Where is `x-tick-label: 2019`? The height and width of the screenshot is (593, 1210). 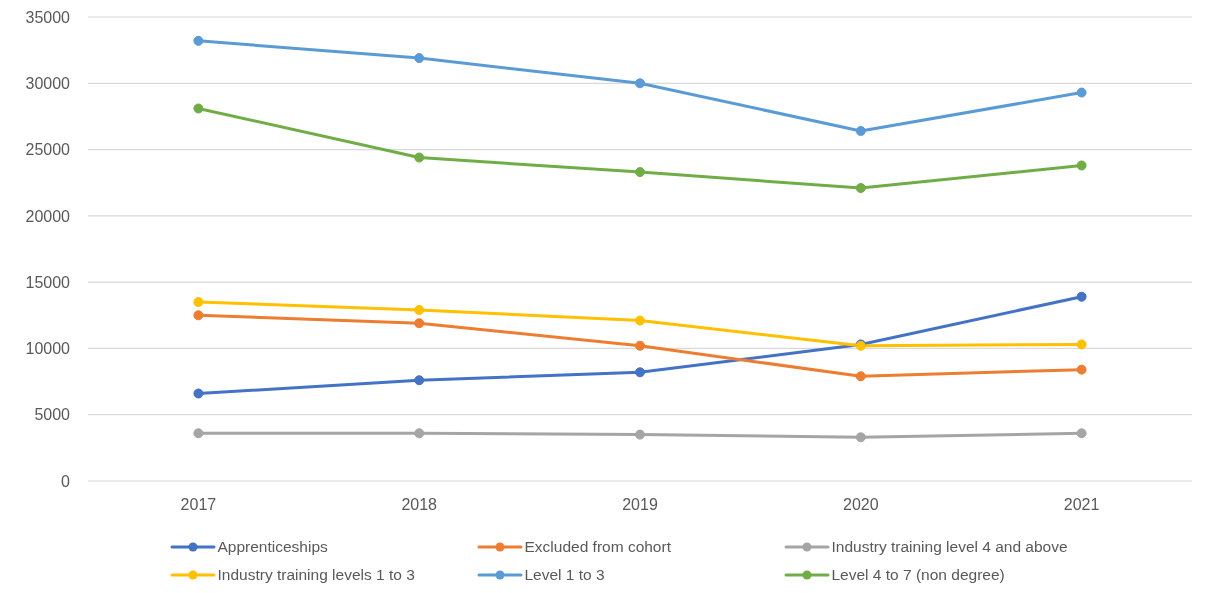
x-tick-label: 2019 is located at coordinates (640, 505).